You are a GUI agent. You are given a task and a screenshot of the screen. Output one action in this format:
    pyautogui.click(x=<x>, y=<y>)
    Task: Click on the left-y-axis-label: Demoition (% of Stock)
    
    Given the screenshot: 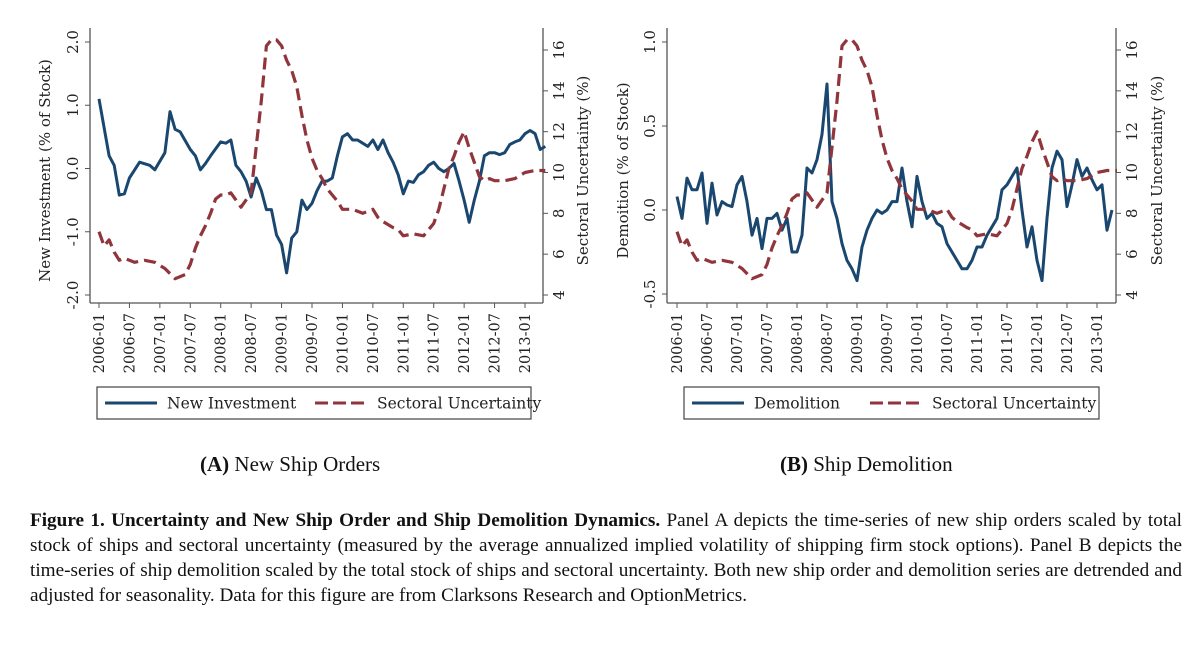 What is the action you would take?
    pyautogui.click(x=623, y=170)
    